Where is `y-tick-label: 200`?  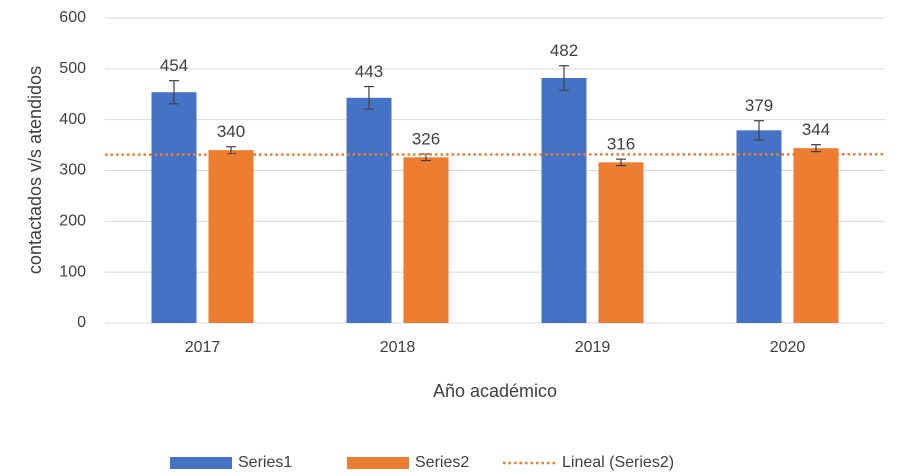 y-tick-label: 200 is located at coordinates (72, 221).